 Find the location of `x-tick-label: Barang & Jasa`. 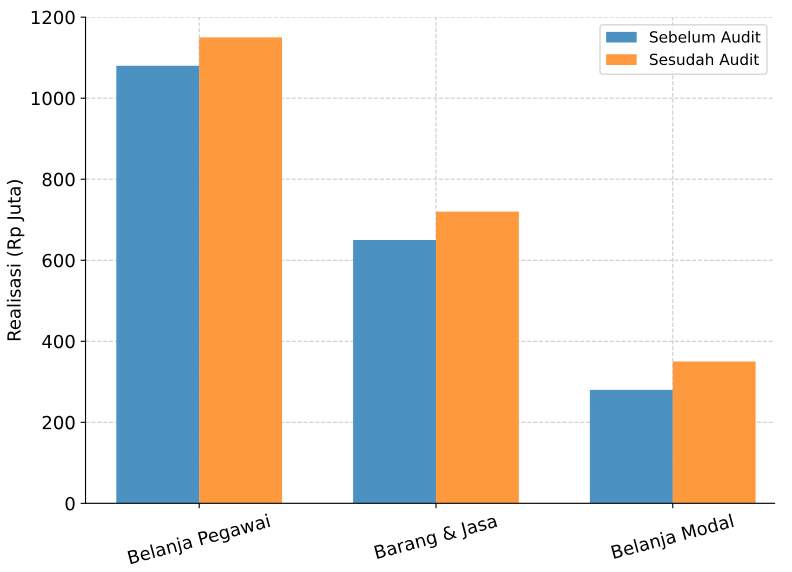

x-tick-label: Barang & Jasa is located at coordinates (436, 538).